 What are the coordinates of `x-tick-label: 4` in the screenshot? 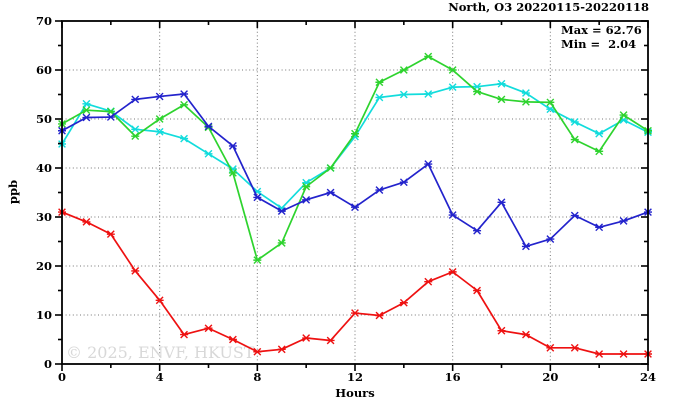 It's located at (160, 377).